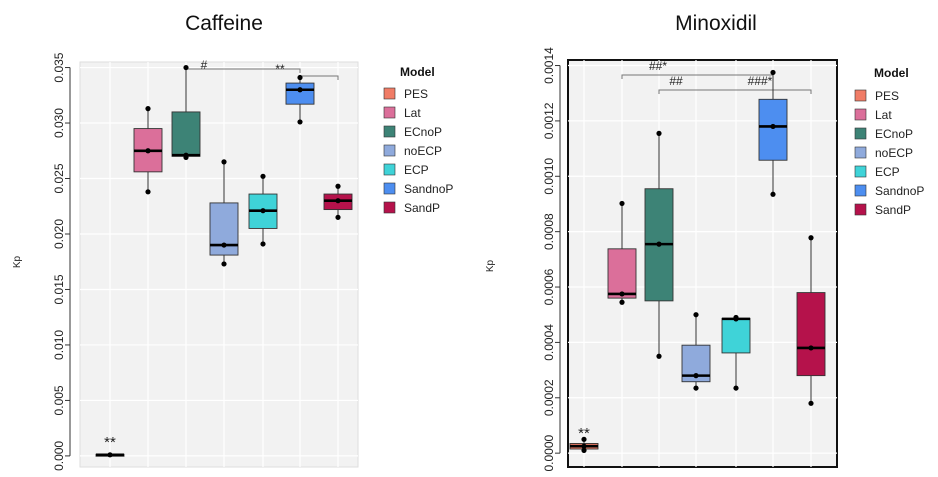 Image resolution: width=938 pixels, height=477 pixels. Describe the element at coordinates (59, 234) in the screenshot. I see `y-tick-label: 0.020` at that location.